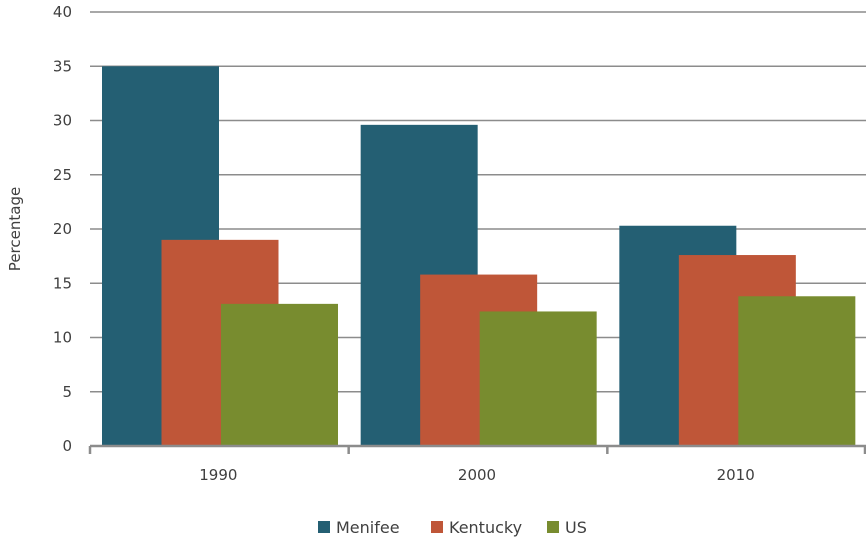 This screenshot has height=546, width=866. Describe the element at coordinates (576, 527) in the screenshot. I see `legend-label-us: US` at that location.